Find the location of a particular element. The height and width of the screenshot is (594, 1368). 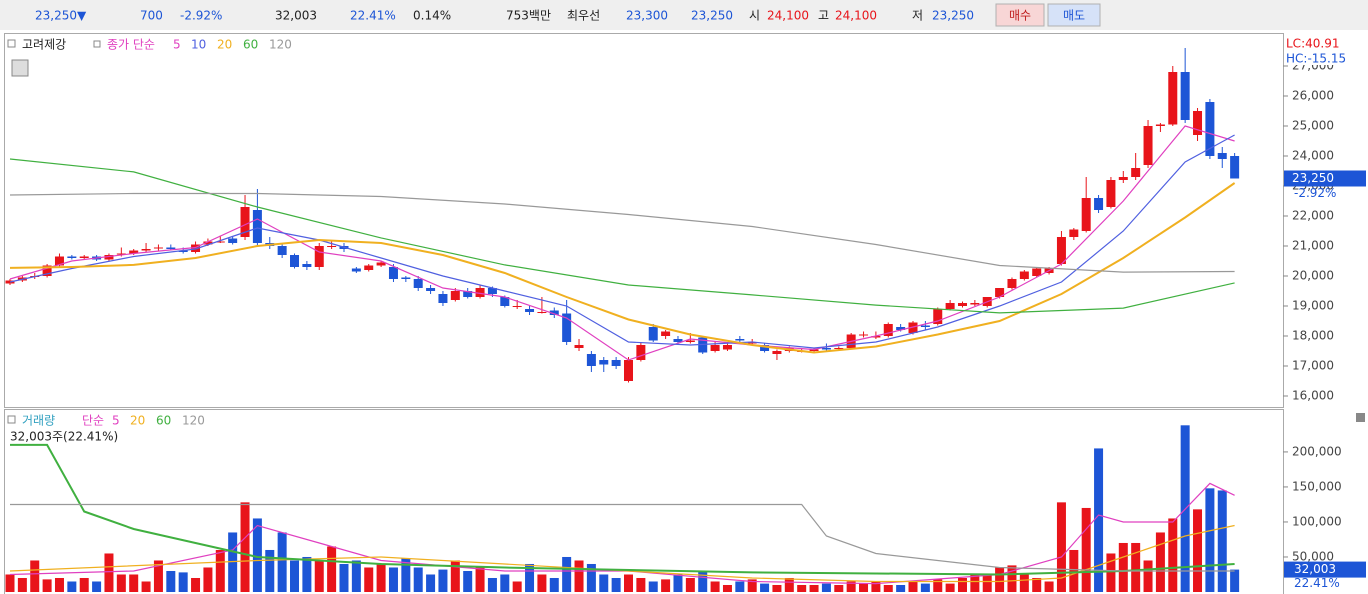

toolbar-item: 저 is located at coordinates (917, 16).